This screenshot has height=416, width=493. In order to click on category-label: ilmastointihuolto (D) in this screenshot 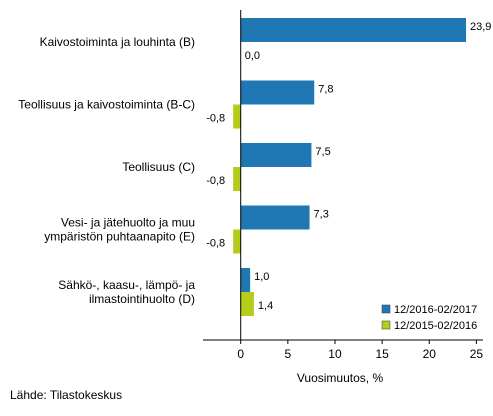, I will do `click(142, 299)`.